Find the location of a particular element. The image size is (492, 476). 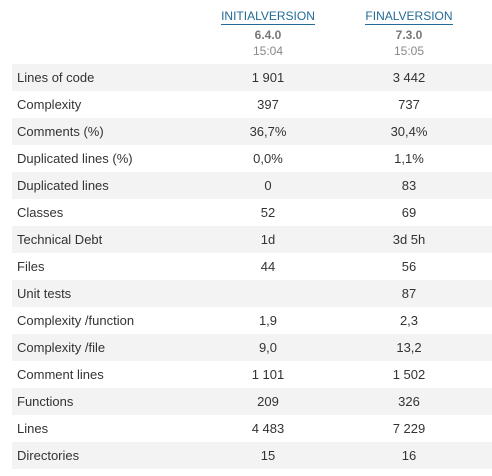

metric-initial-value: 1d is located at coordinates (268, 239).